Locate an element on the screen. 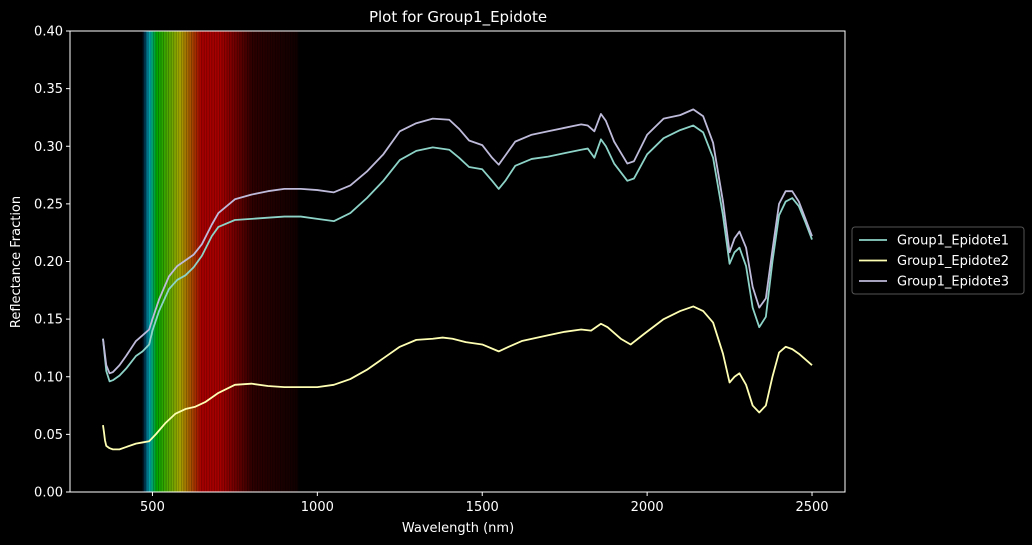 The height and width of the screenshot is (545, 1032). chart-title: Plot for Group1_Epidote is located at coordinates (458, 17).